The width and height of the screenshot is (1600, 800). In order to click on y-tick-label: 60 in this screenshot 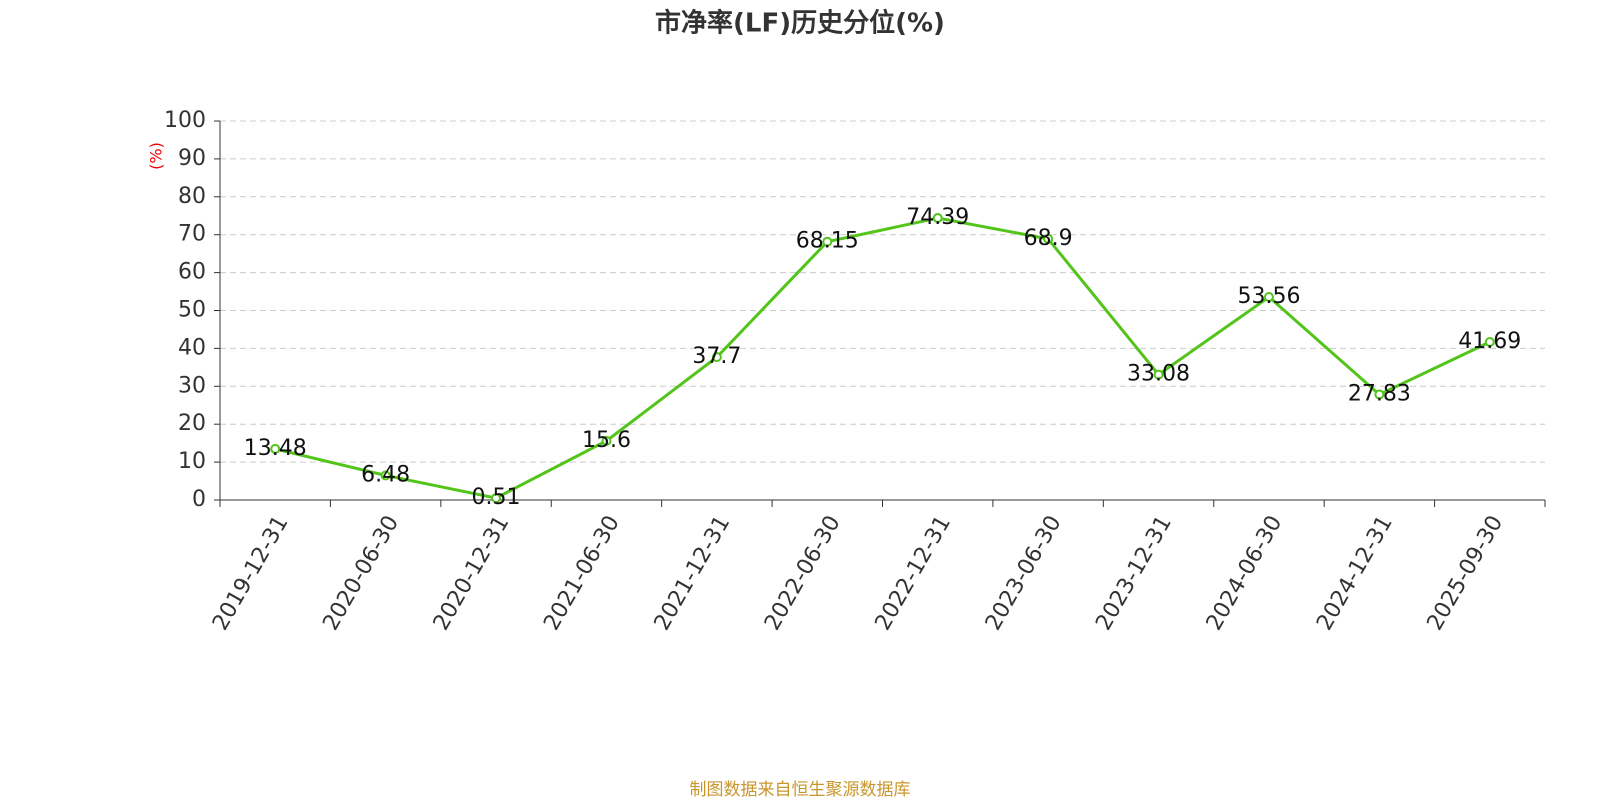, I will do `click(192, 272)`.